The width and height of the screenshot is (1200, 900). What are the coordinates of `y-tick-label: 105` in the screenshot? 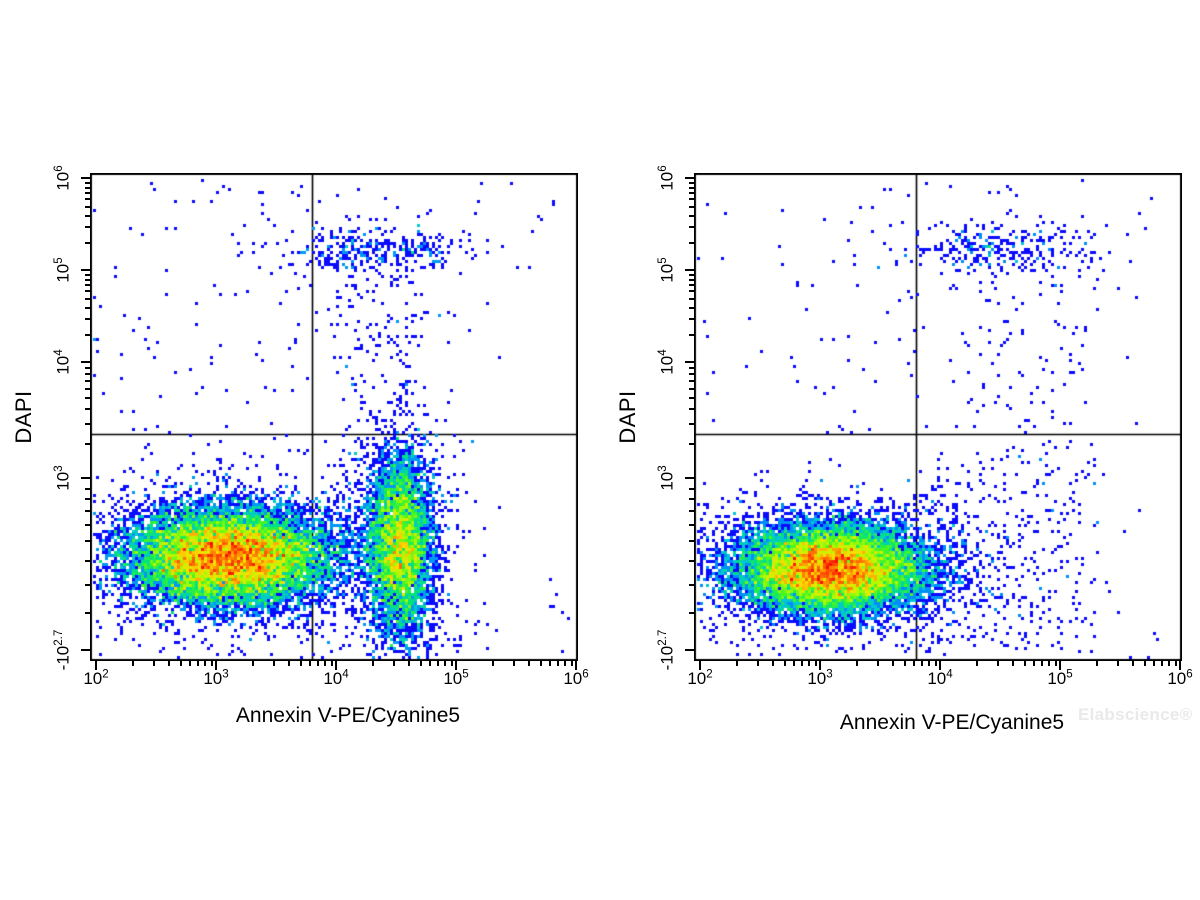 It's located at (62, 270).